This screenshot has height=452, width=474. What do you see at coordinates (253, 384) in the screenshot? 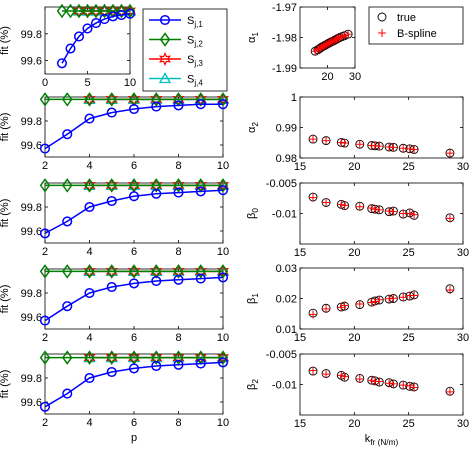
I see `y-axis-label: β2` at bounding box center [253, 384].